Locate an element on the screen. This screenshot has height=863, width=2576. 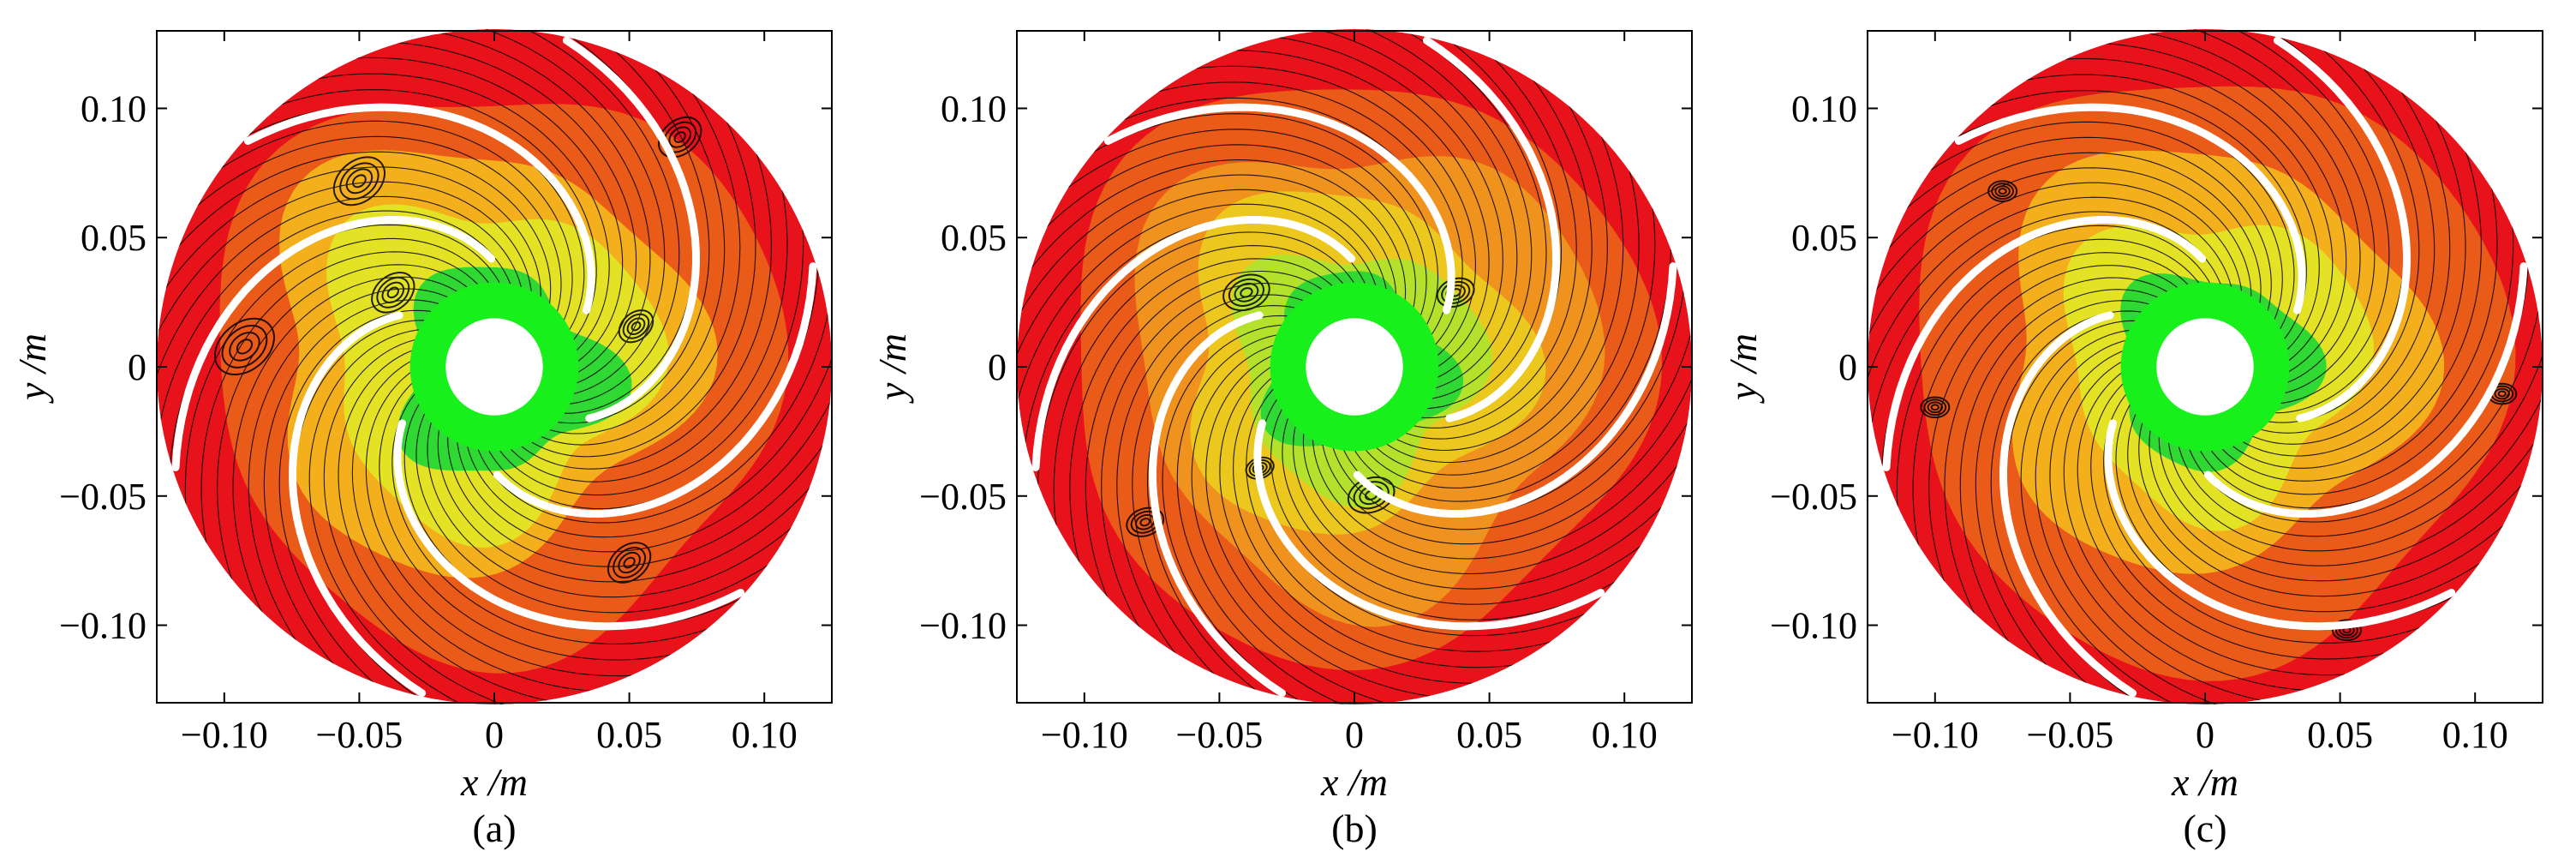
y-axis-label-a: y /m is located at coordinates (32, 368).